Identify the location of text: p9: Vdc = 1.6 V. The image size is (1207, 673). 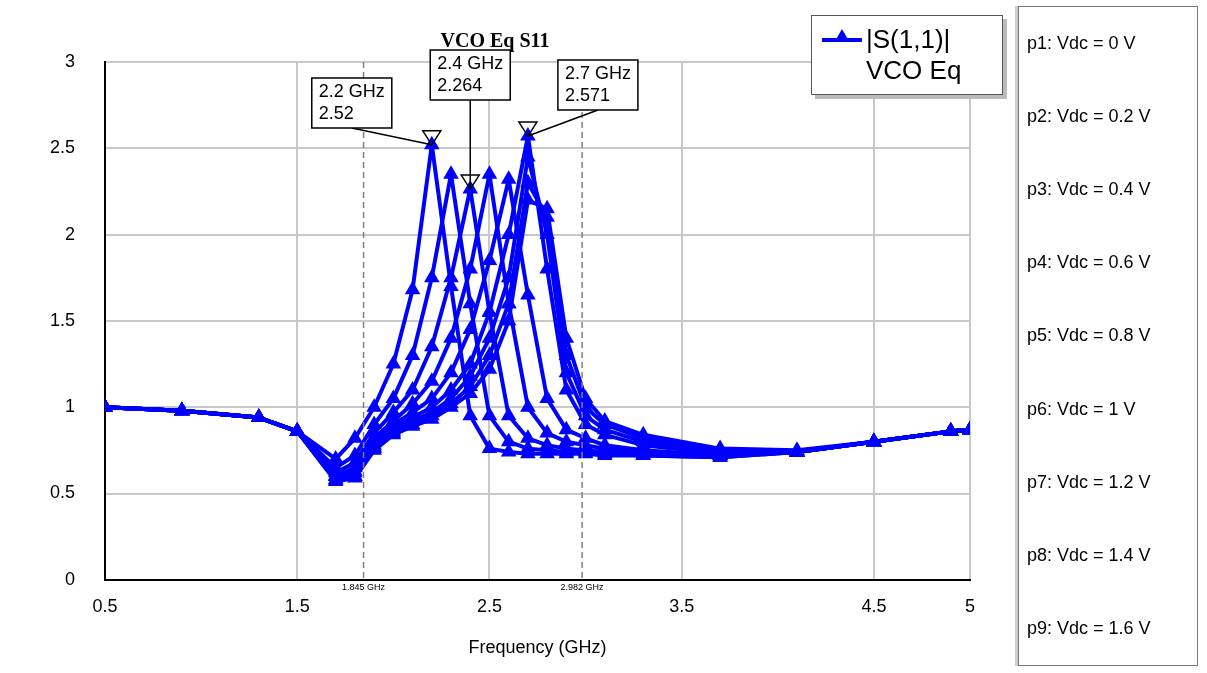
(1089, 628).